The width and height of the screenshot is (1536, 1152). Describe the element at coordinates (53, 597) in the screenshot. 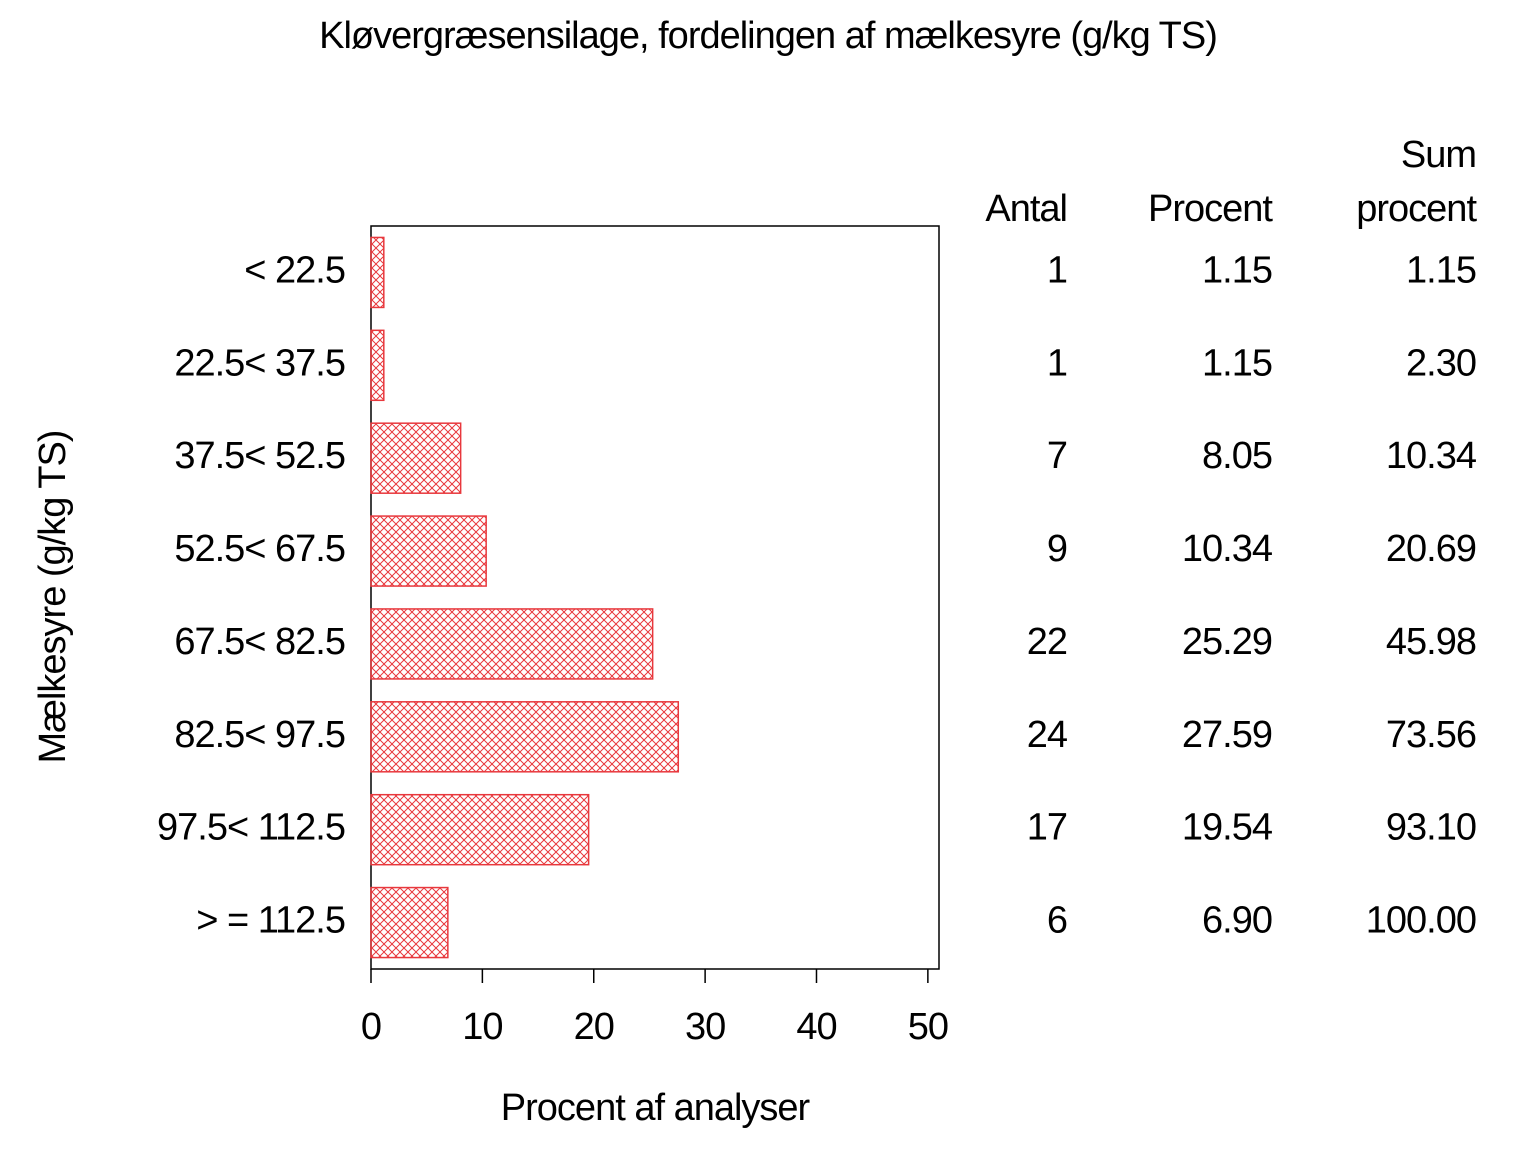

I see `y-axis-label: Mælkesyre (g/kg TS)` at that location.